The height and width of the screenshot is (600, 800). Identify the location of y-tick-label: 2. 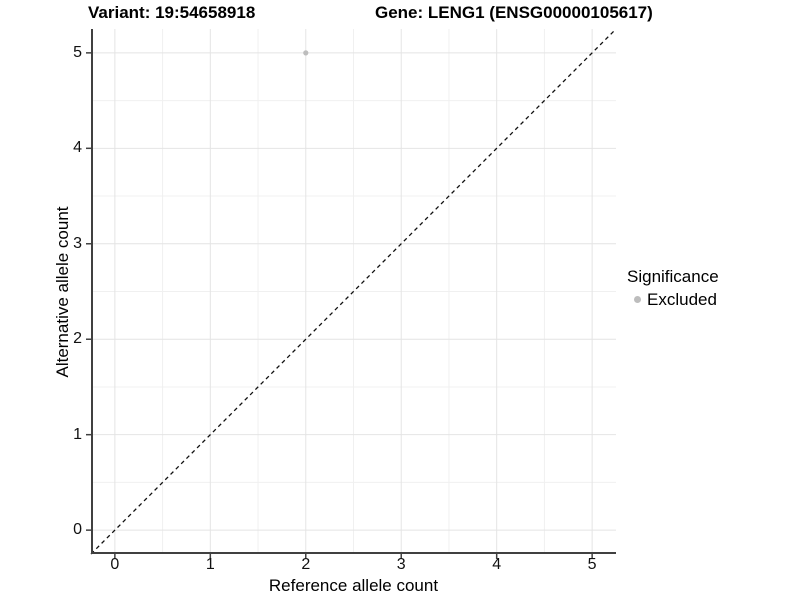
(77, 339).